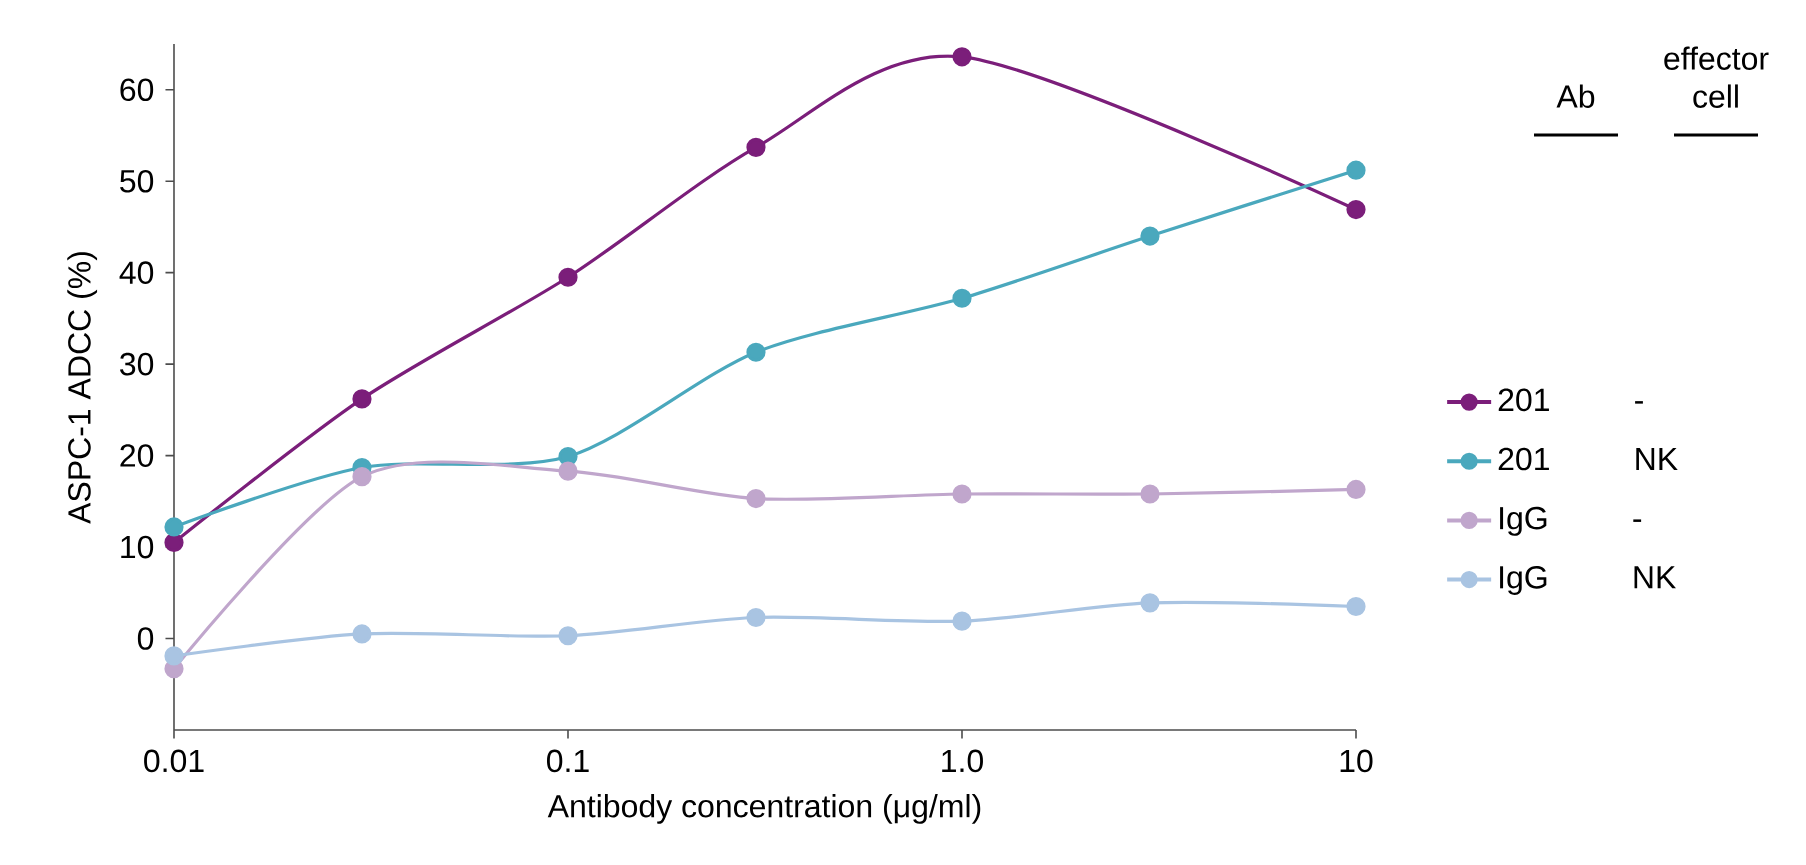 This screenshot has height=865, width=1806. I want to click on legend-label: 201 -, so click(1570, 400).